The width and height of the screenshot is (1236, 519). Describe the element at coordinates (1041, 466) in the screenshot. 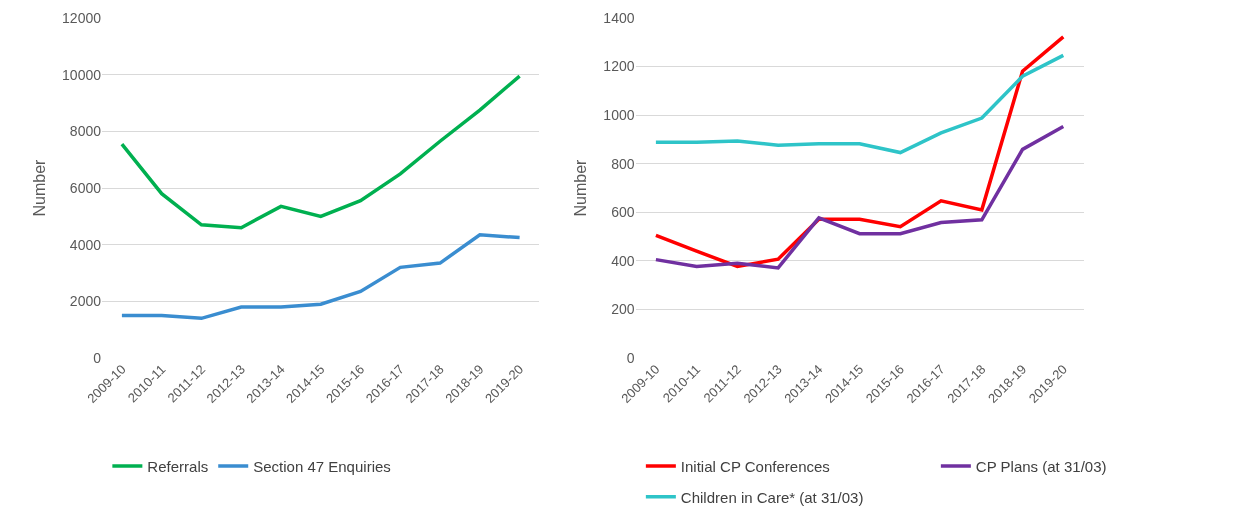

I see `legend-label: CP Plans (at 31/03)` at that location.